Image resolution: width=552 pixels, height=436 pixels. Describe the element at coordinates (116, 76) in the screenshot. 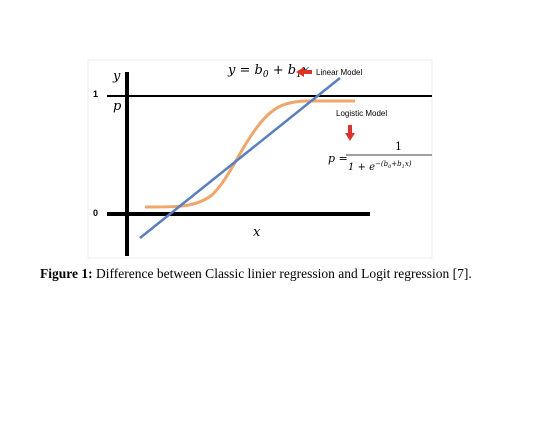

I see `label-y: y` at that location.